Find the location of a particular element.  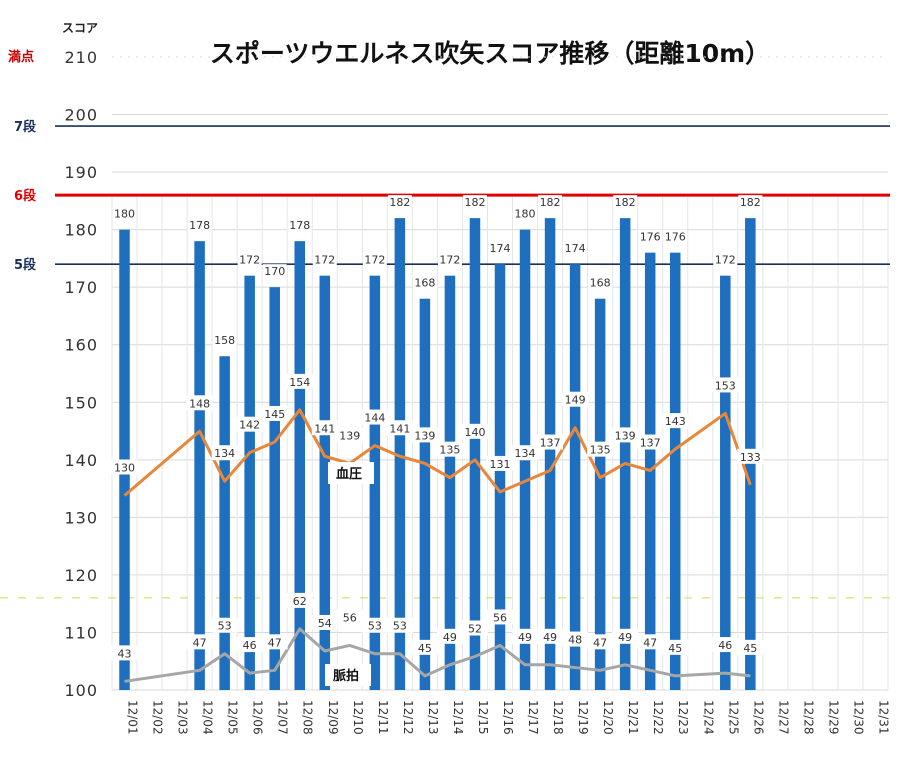

bp-value-label: 154 is located at coordinates (299, 382).